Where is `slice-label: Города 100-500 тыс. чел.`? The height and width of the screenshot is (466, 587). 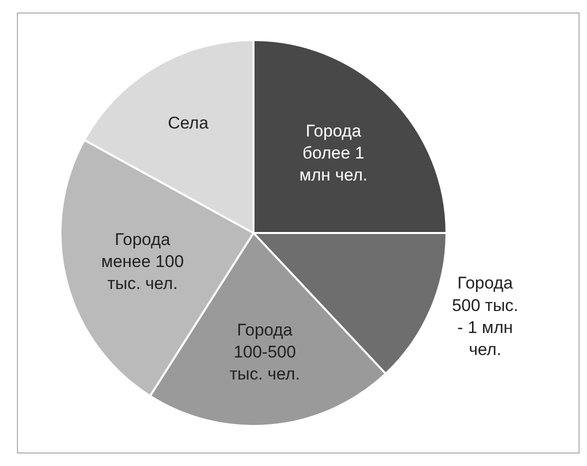 slice-label: Города 100-500 тыс. чел. is located at coordinates (265, 352).